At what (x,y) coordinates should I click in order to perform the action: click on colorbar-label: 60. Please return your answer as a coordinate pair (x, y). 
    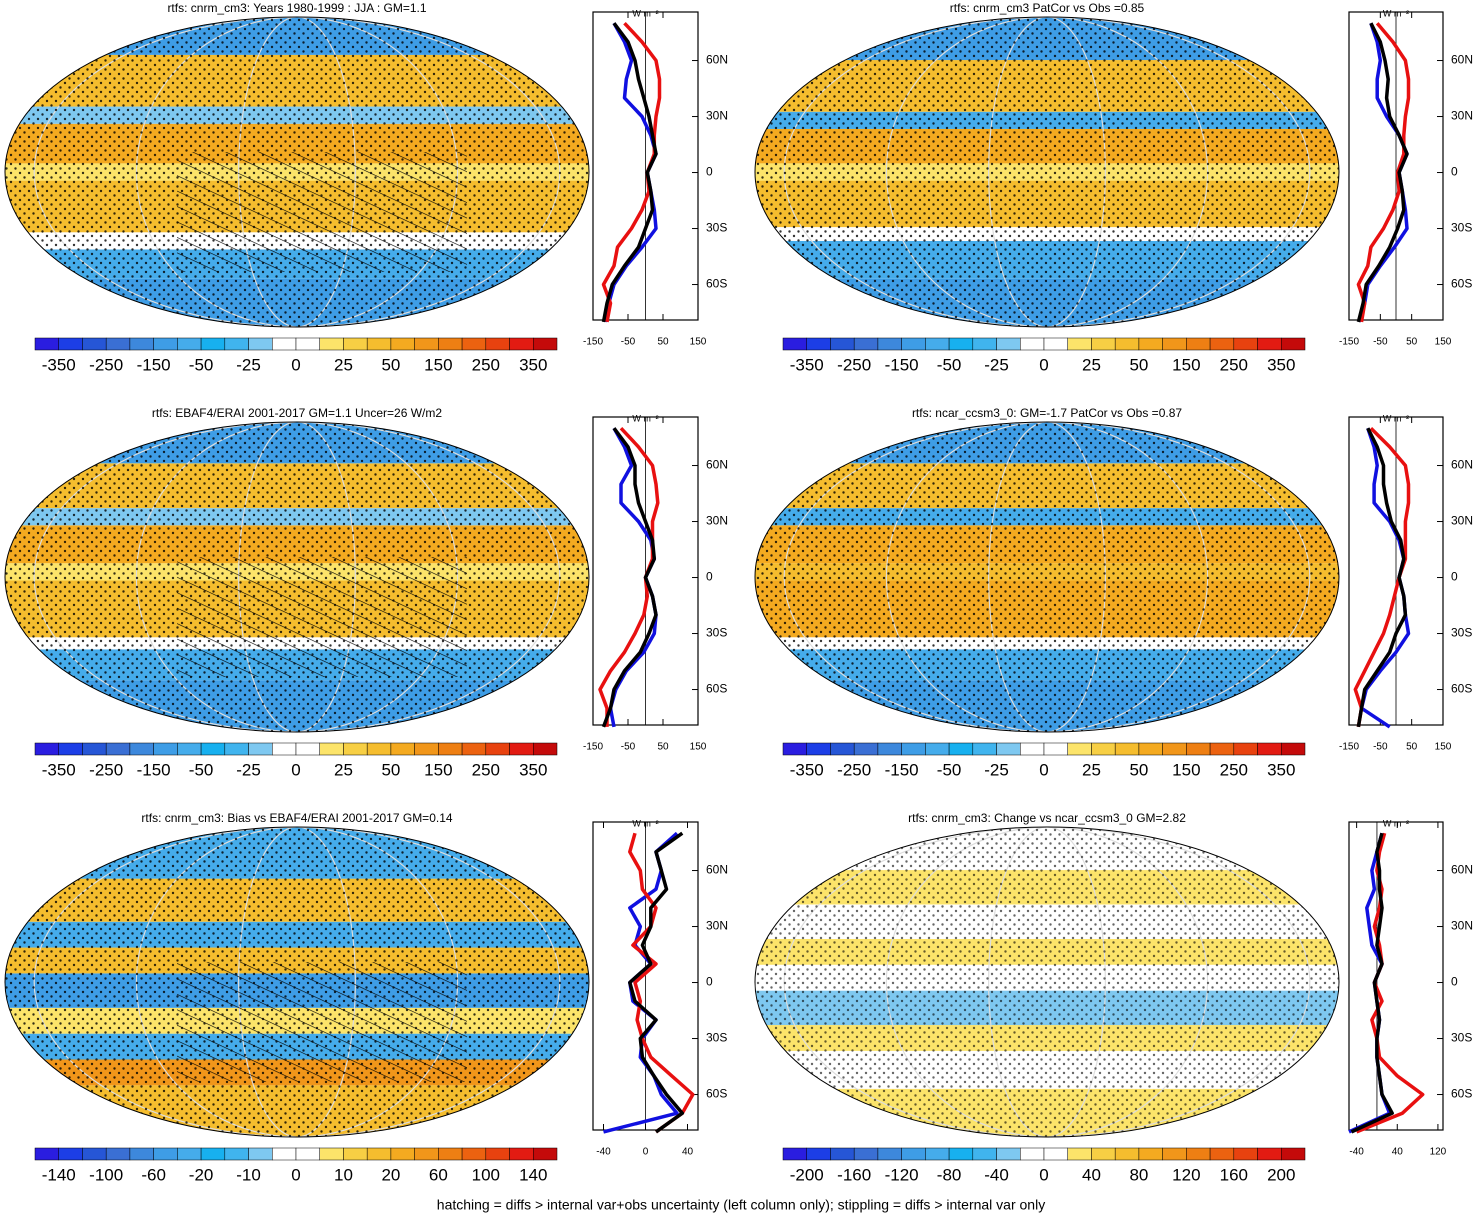
    Looking at the image, I should click on (438, 1174).